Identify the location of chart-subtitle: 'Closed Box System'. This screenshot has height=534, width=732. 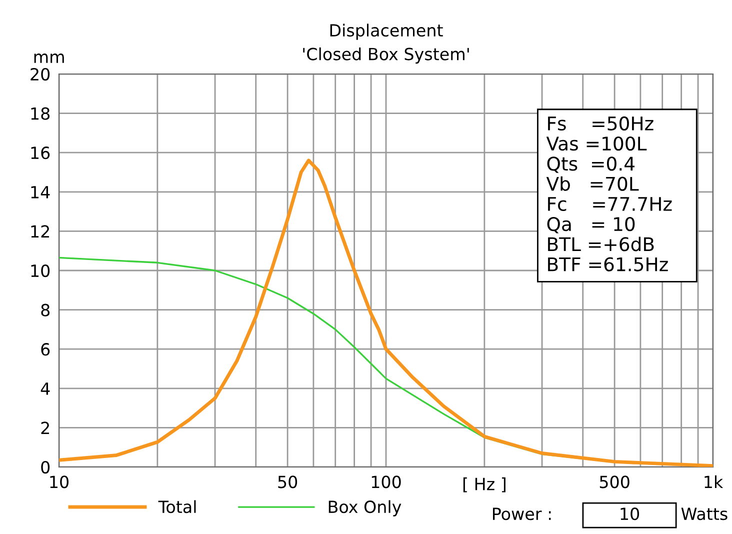
(386, 55).